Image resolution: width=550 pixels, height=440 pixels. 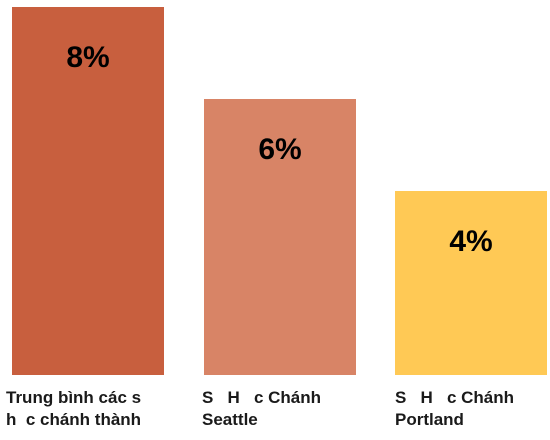 I want to click on category-label-2-line-1: S H c Chánh, so click(x=261, y=397).